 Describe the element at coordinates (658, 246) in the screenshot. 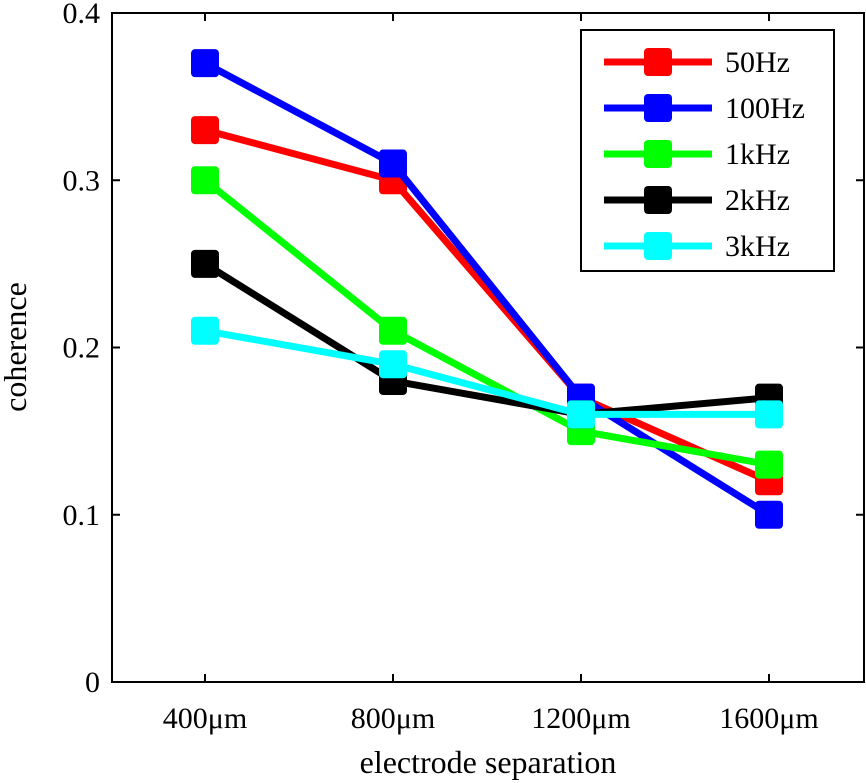

I see `legend-marker-3khz` at that location.